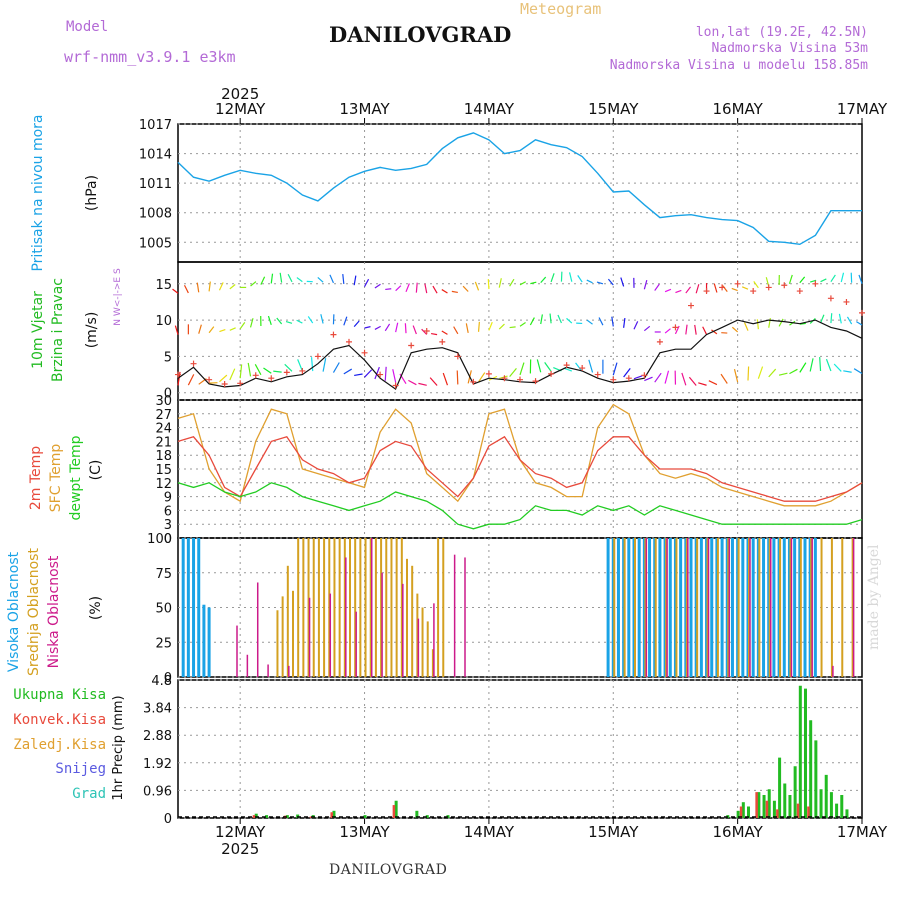 The height and width of the screenshot is (900, 900). Describe the element at coordinates (163, 415) in the screenshot. I see `temperature-tick-label: 27` at that location.